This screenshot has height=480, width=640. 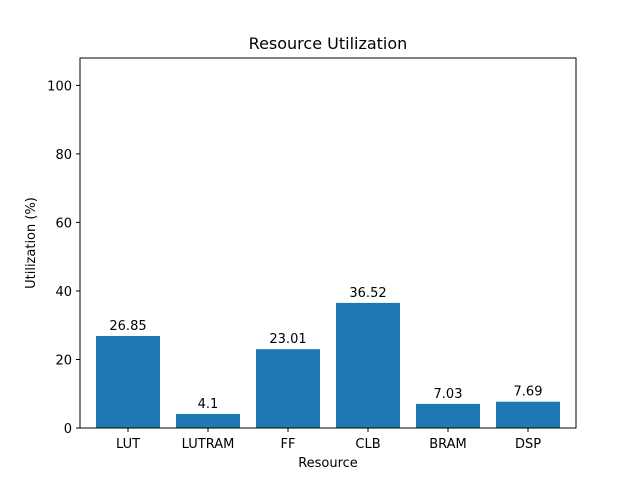 What do you see at coordinates (31, 243) in the screenshot?
I see `y-axis-label: Utilization (%)` at bounding box center [31, 243].